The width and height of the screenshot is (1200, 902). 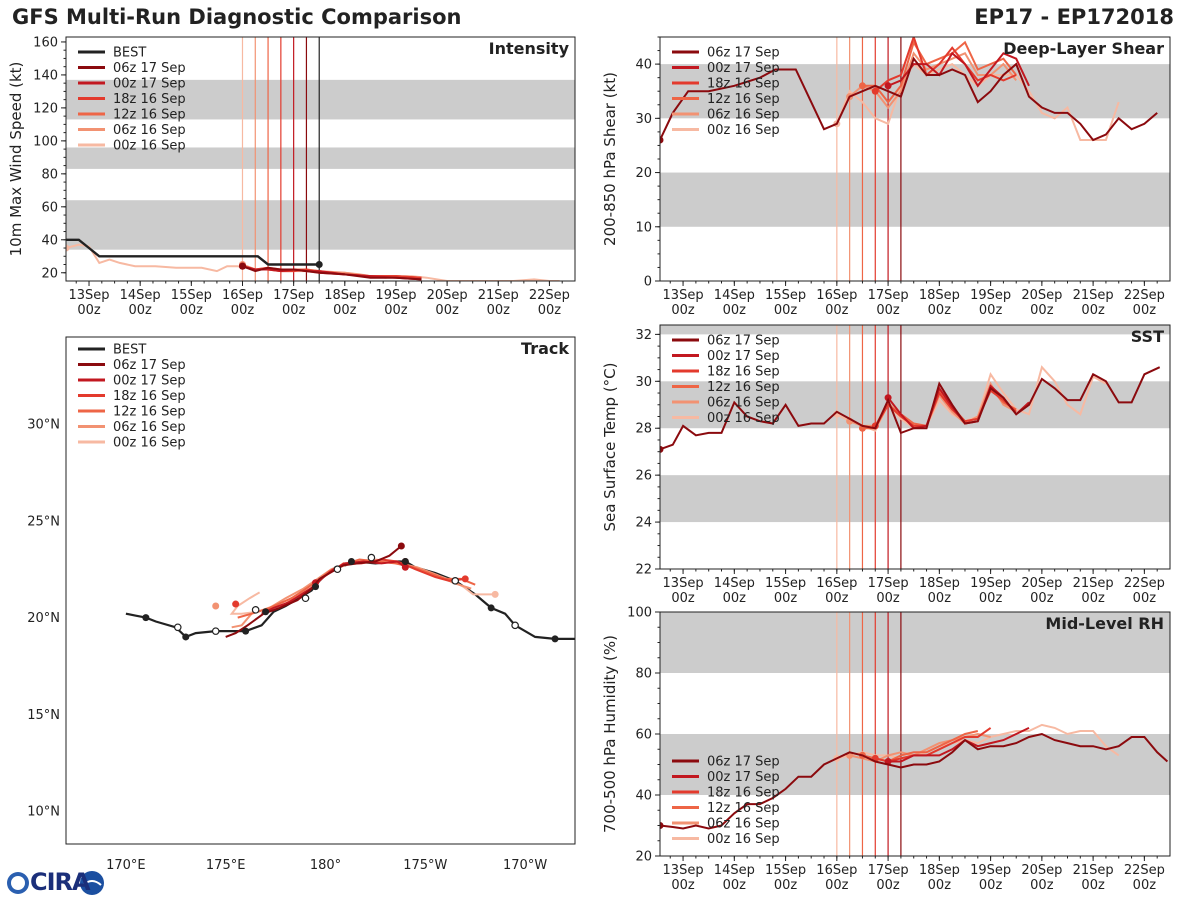 What do you see at coordinates (1147, 336) in the screenshot?
I see `sst-title: SST` at bounding box center [1147, 336].